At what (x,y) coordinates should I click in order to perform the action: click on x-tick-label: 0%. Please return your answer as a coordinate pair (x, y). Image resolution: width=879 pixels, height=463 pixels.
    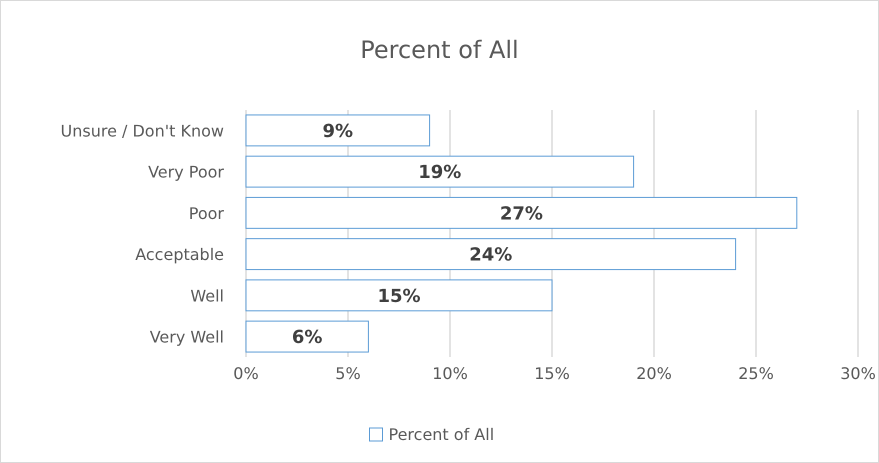
    Looking at the image, I should click on (246, 373).